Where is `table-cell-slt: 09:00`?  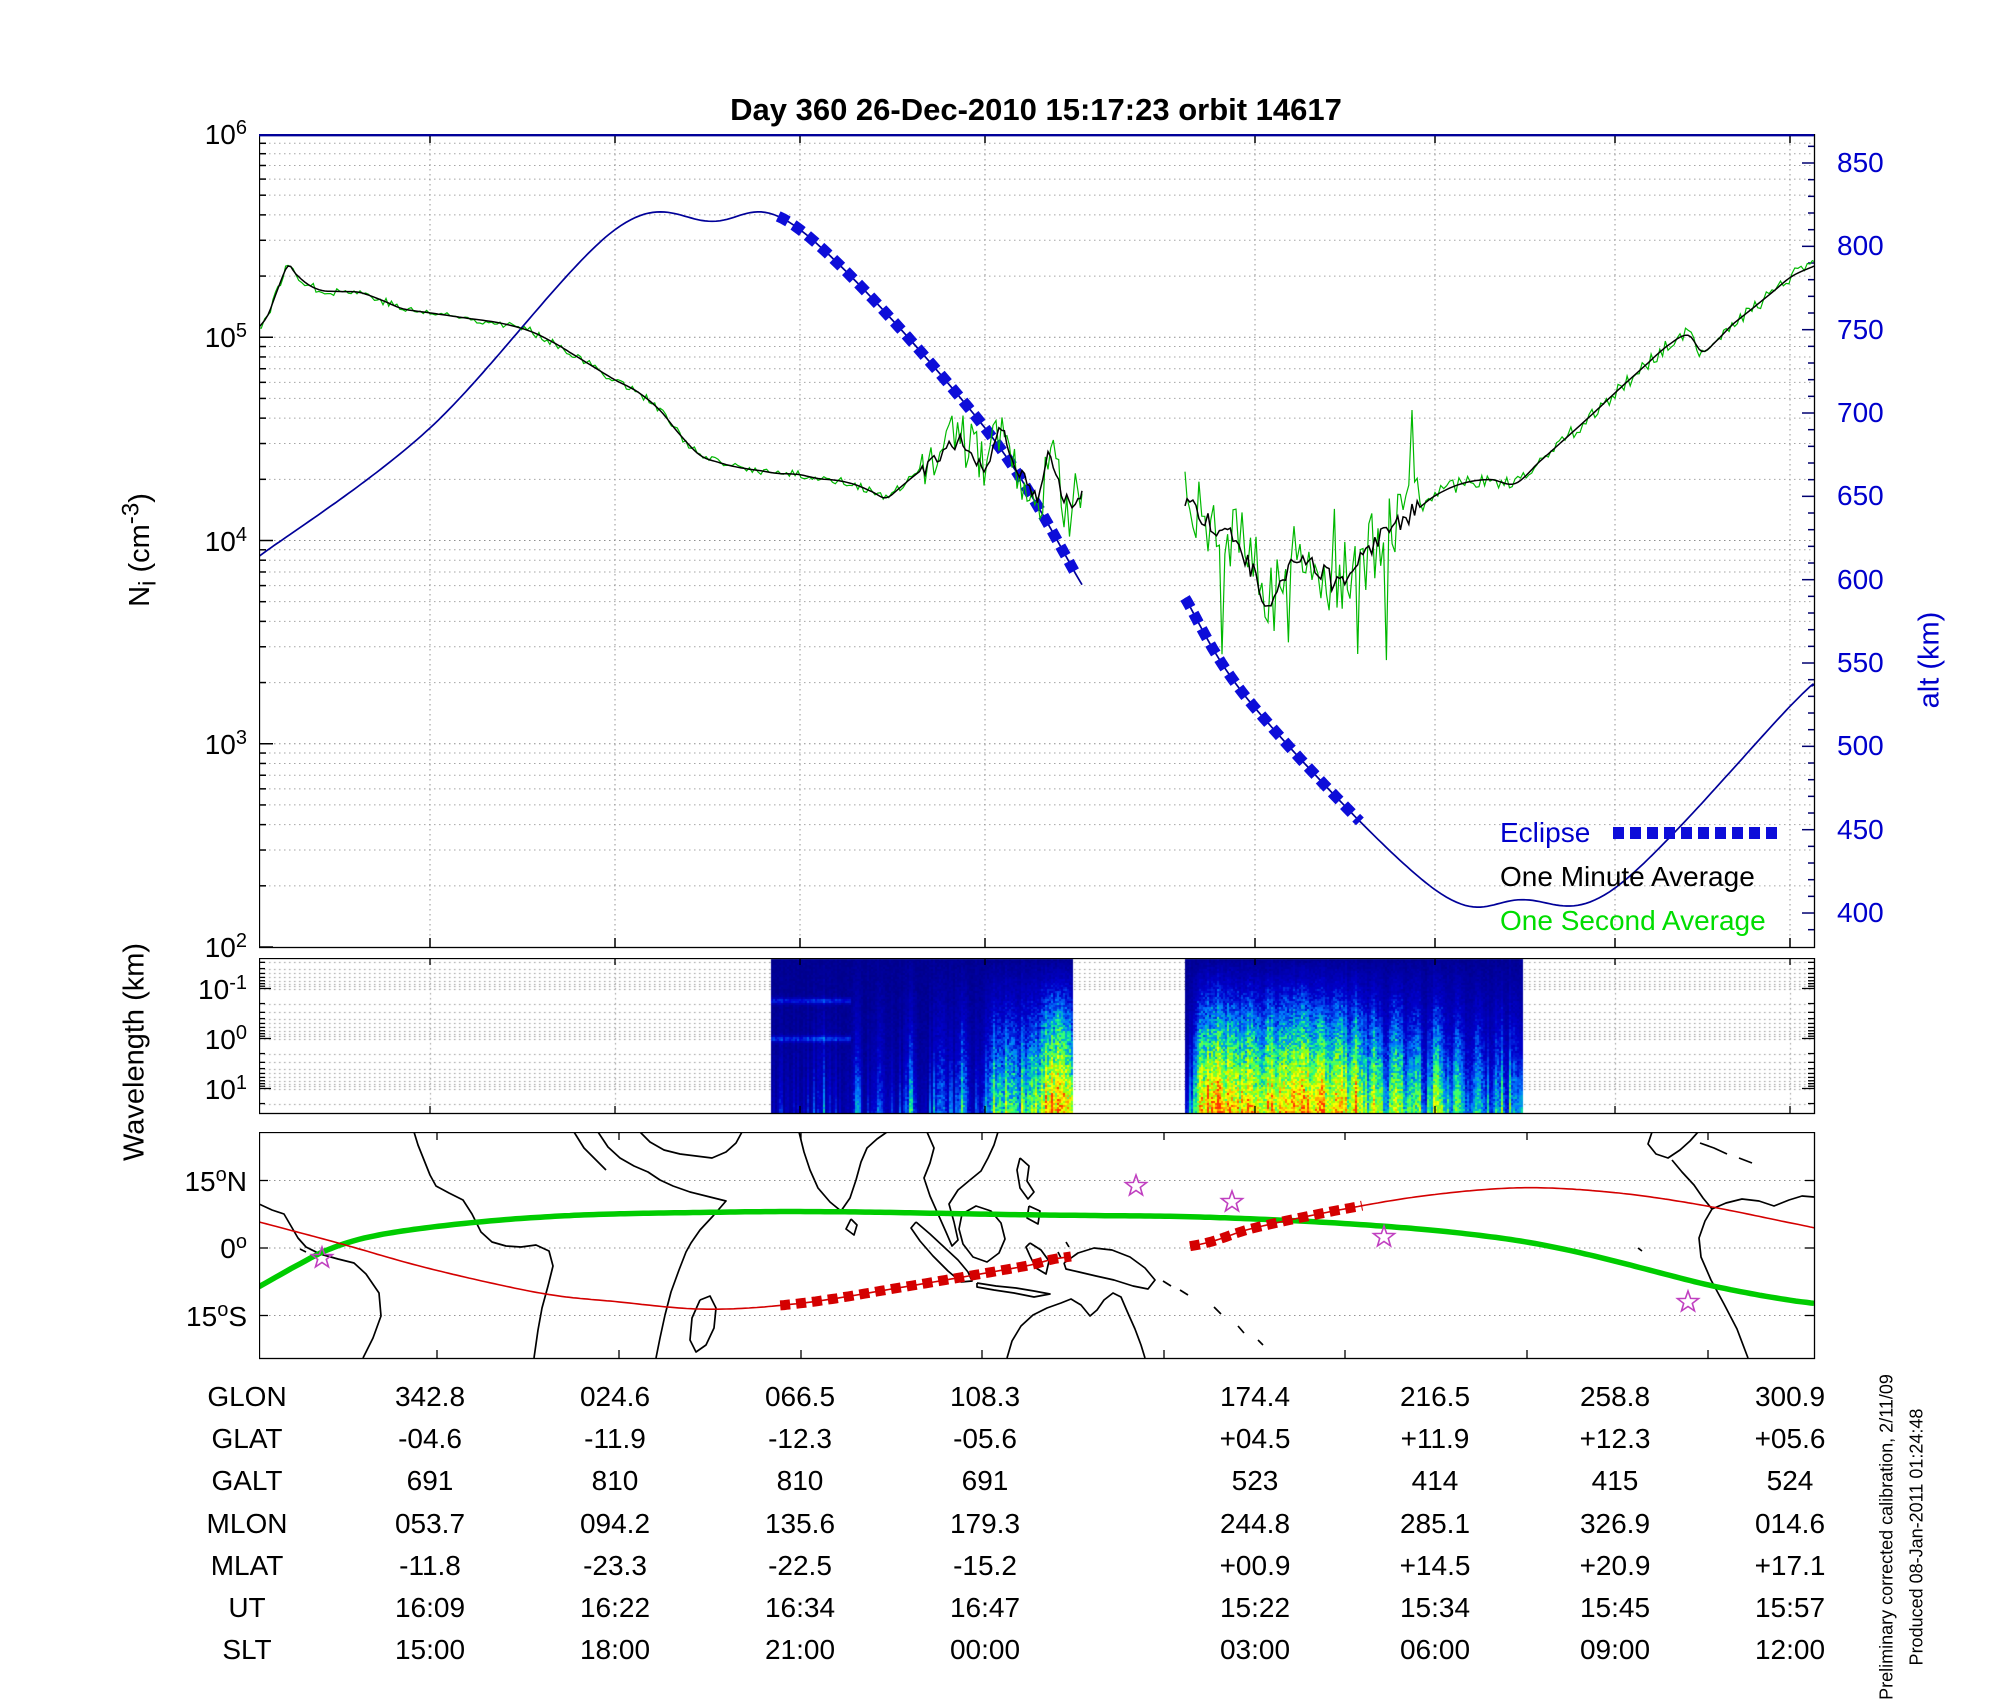 table-cell-slt: 09:00 is located at coordinates (1615, 1650).